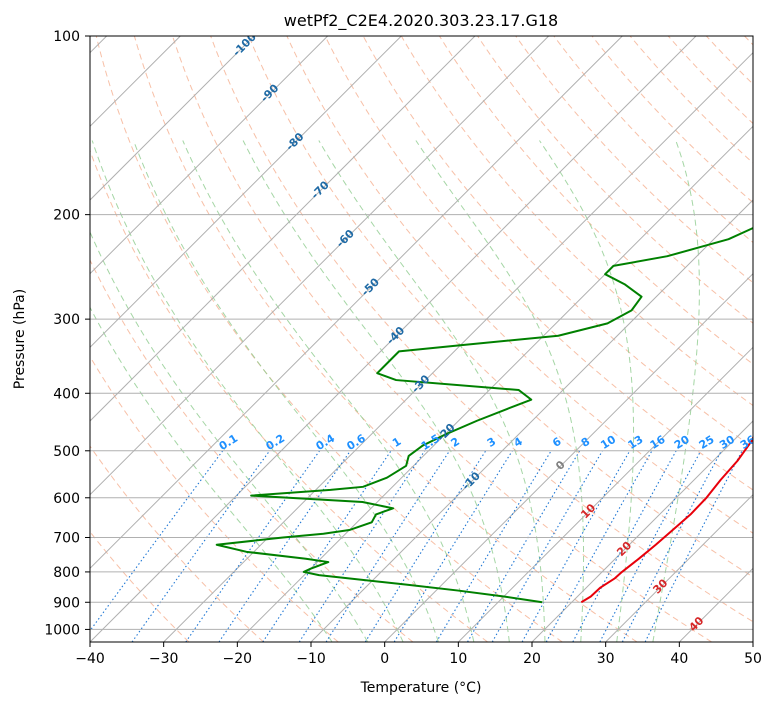 This screenshot has width=775, height=708. What do you see at coordinates (90, 659) in the screenshot?
I see `x-tick-label: −40` at bounding box center [90, 659].